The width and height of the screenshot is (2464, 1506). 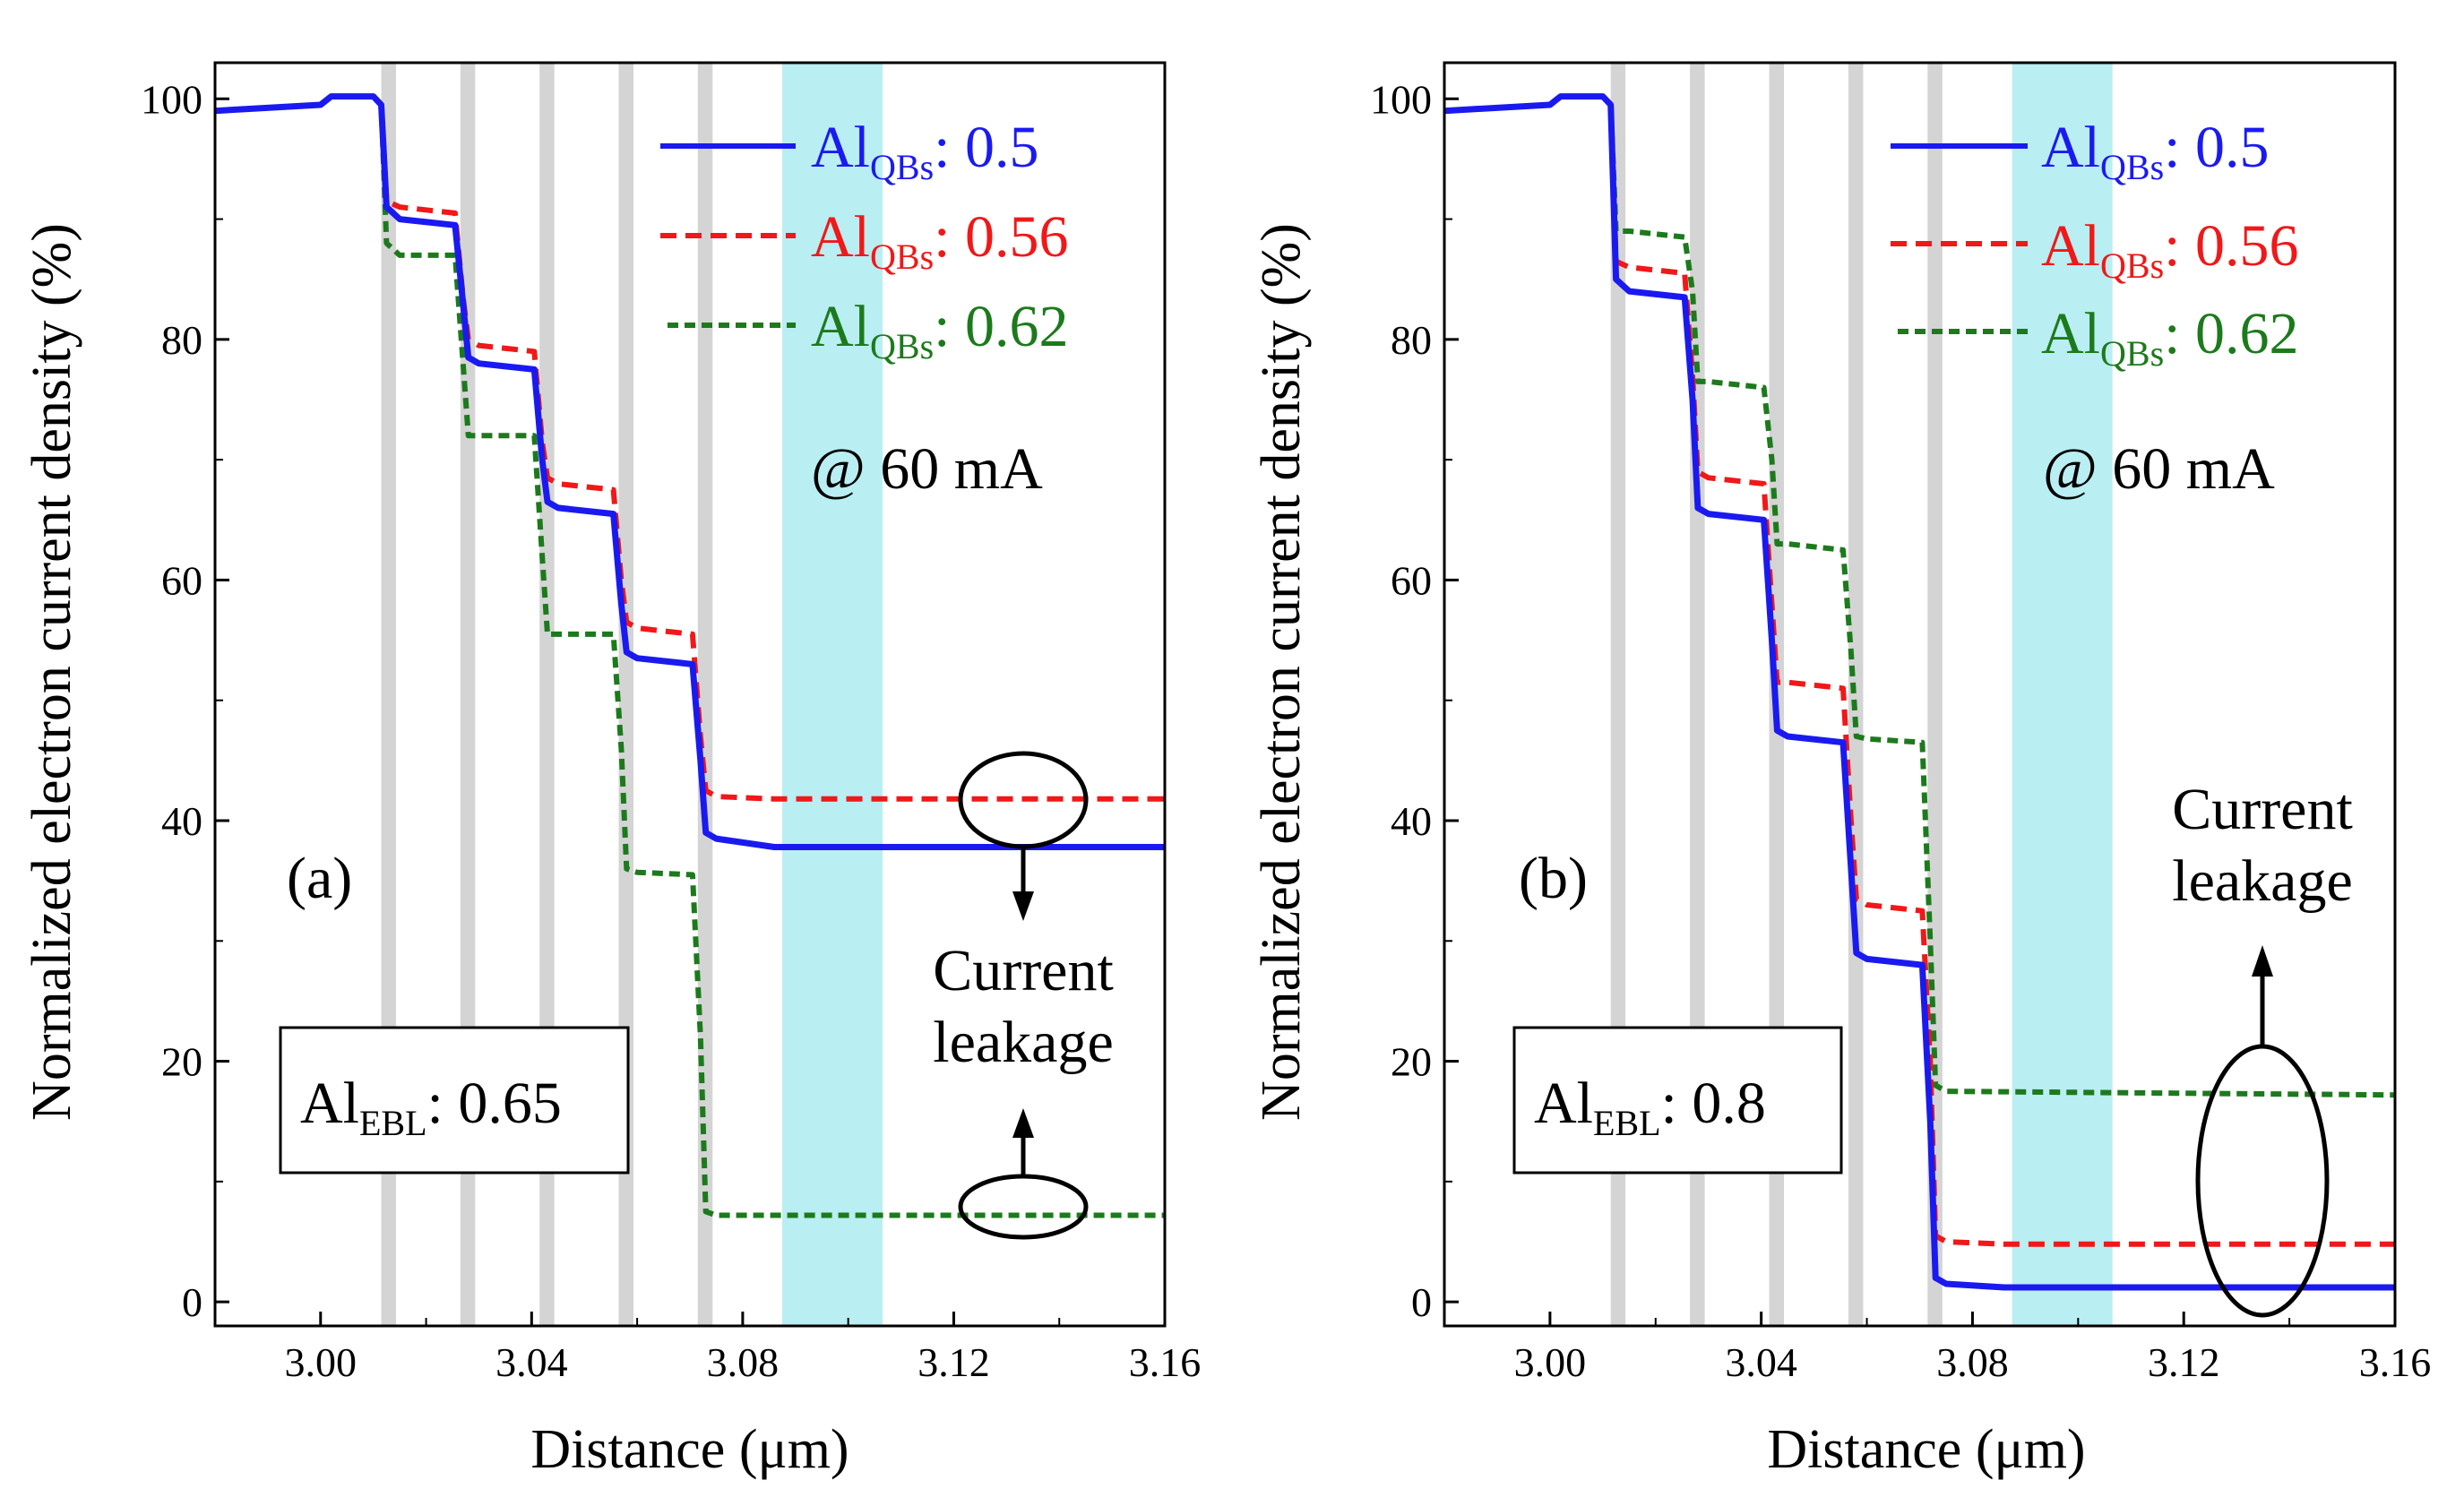 I want to click on x-tick-label-a-4: 3.16, so click(x=1165, y=1362).